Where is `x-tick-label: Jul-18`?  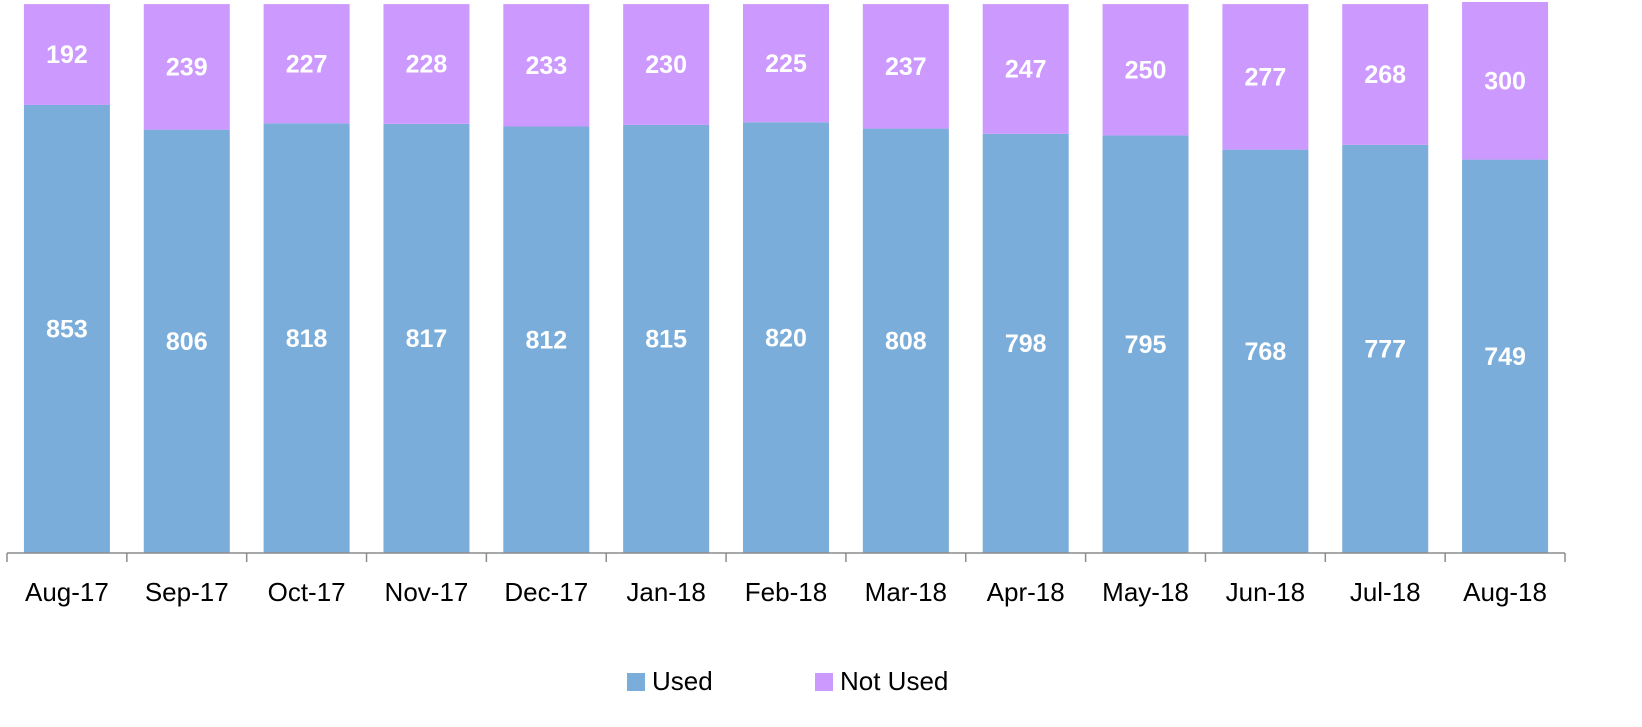
x-tick-label: Jul-18 is located at coordinates (1385, 592).